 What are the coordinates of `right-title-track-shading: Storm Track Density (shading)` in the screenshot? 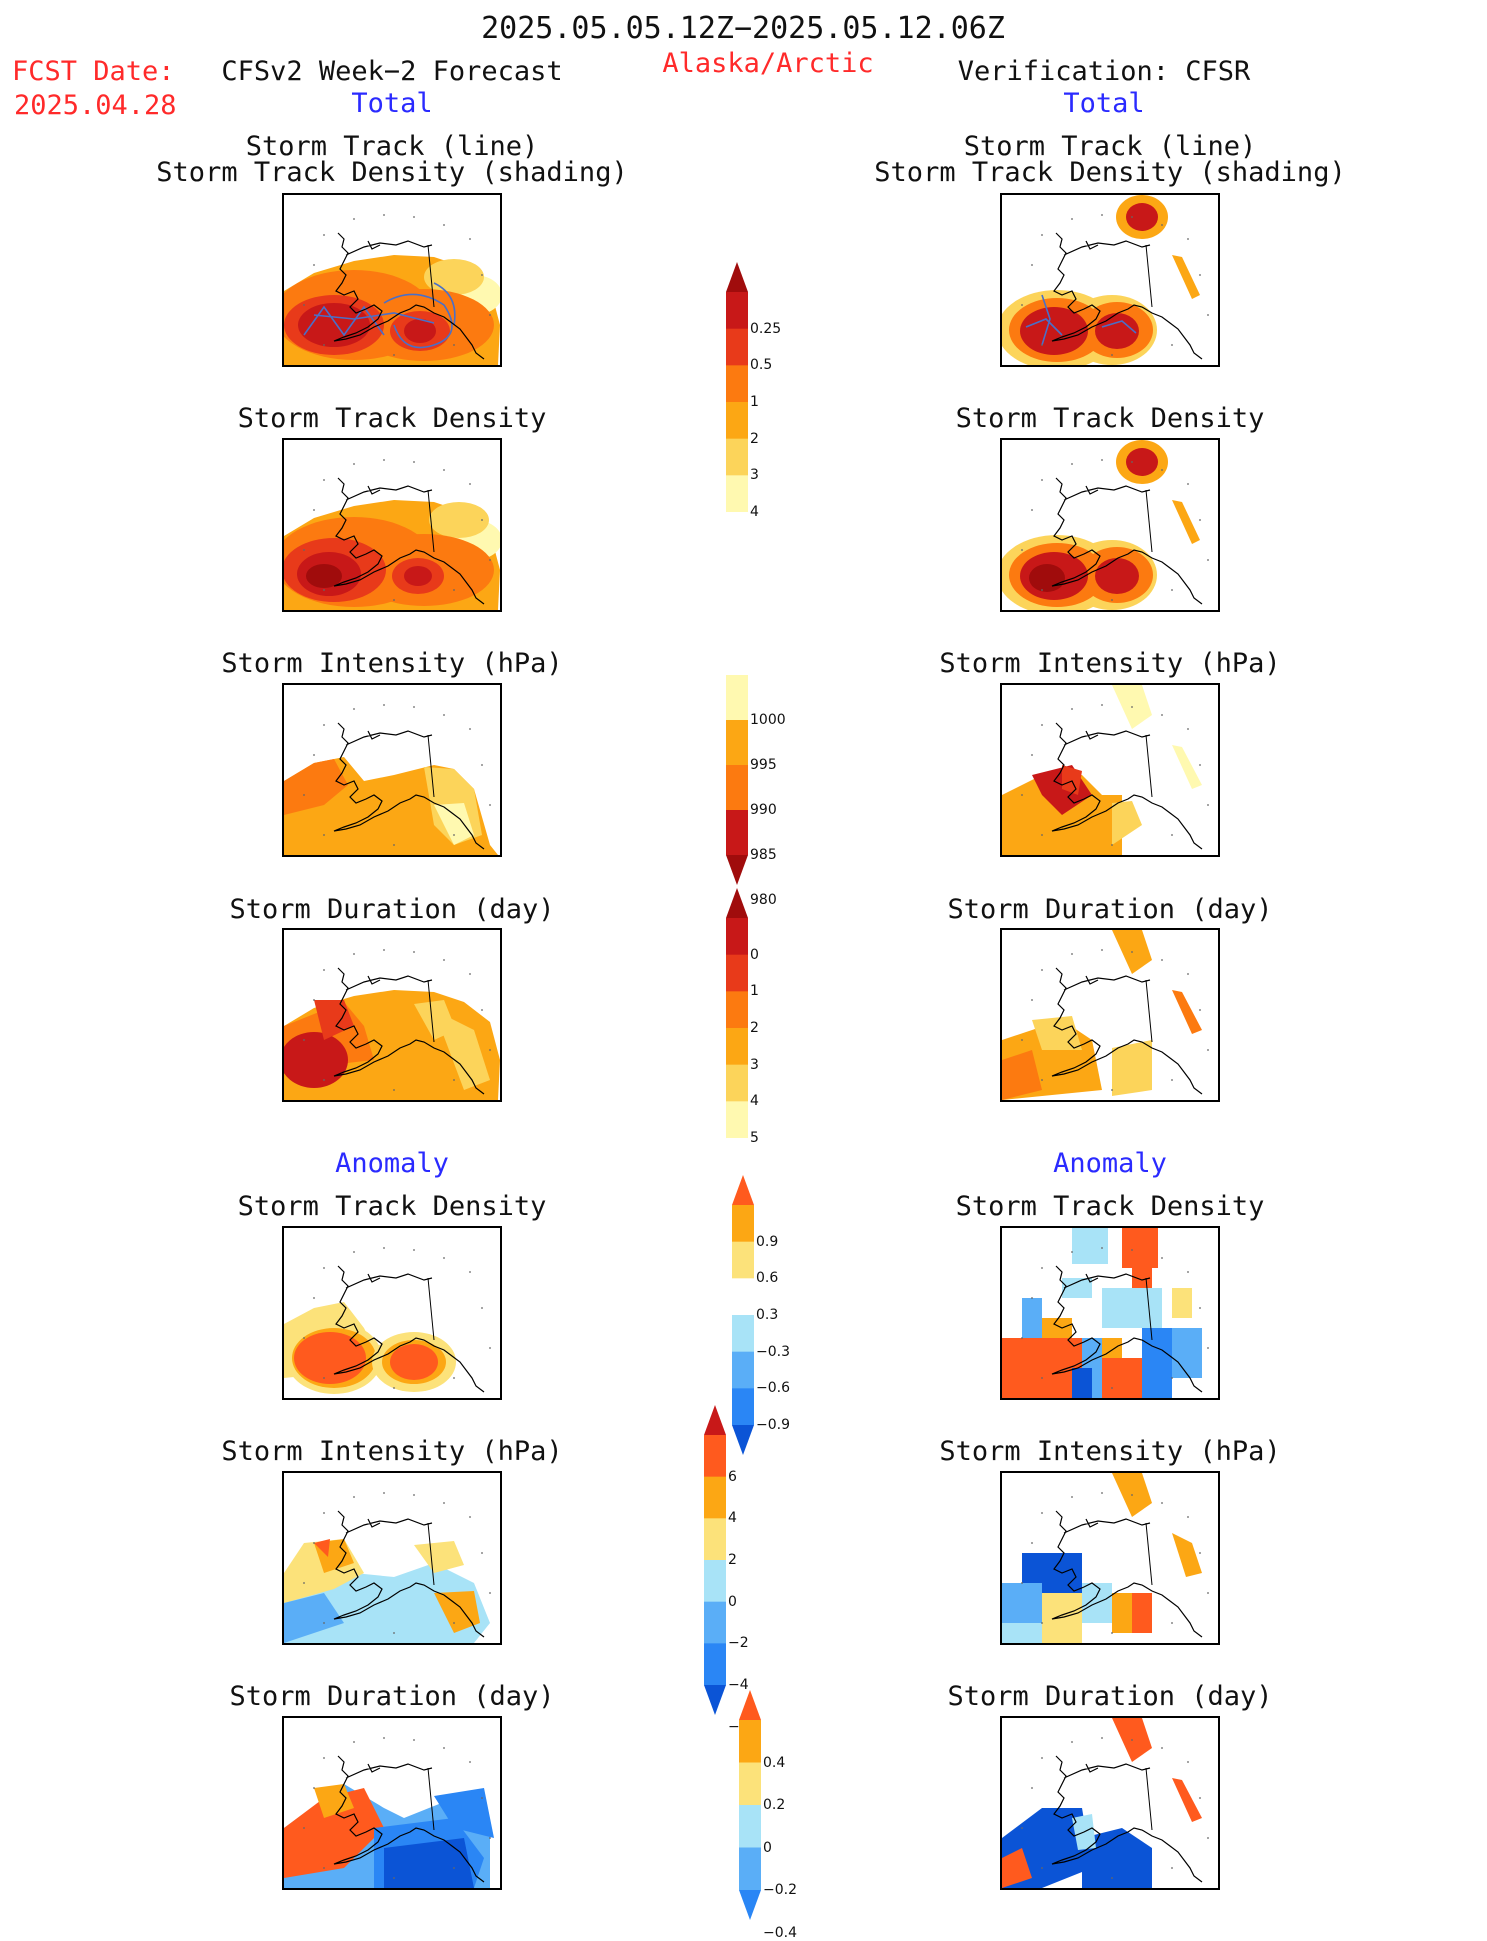 It's located at (1110, 172).